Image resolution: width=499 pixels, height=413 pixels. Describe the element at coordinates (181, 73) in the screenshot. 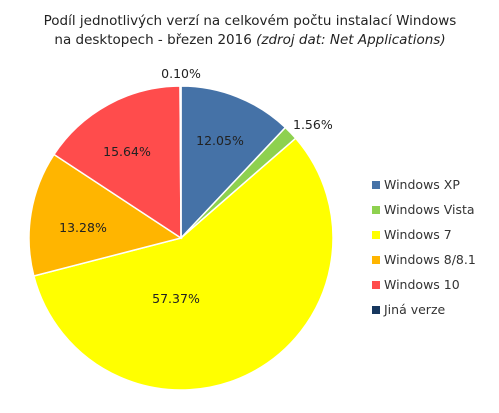

I see `data-label-jin-verze: 0.10%` at that location.